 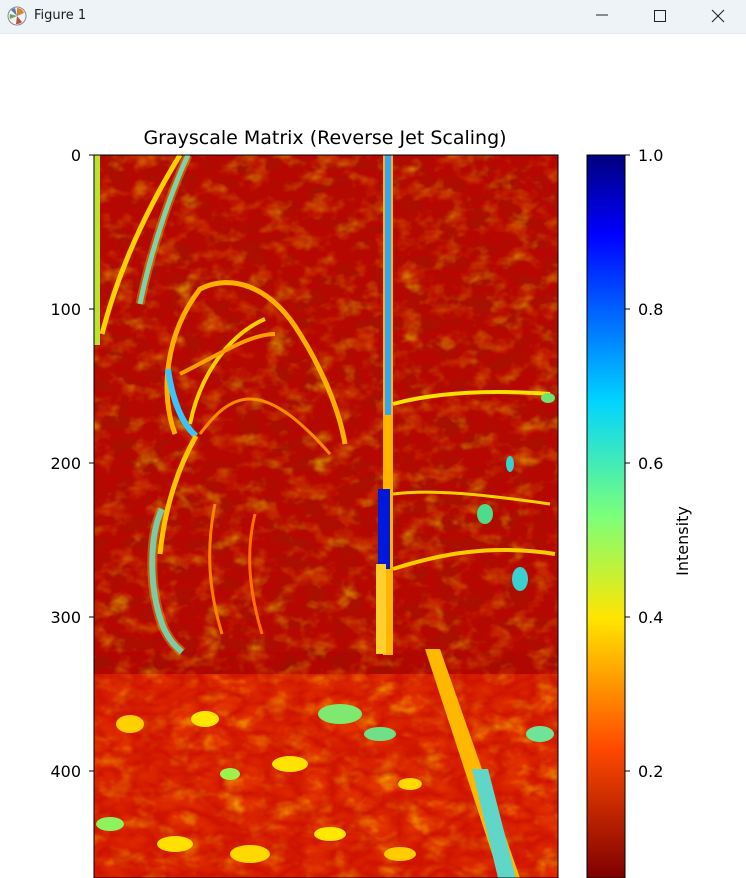 What do you see at coordinates (65, 463) in the screenshot?
I see `y-tick-label: 200` at bounding box center [65, 463].